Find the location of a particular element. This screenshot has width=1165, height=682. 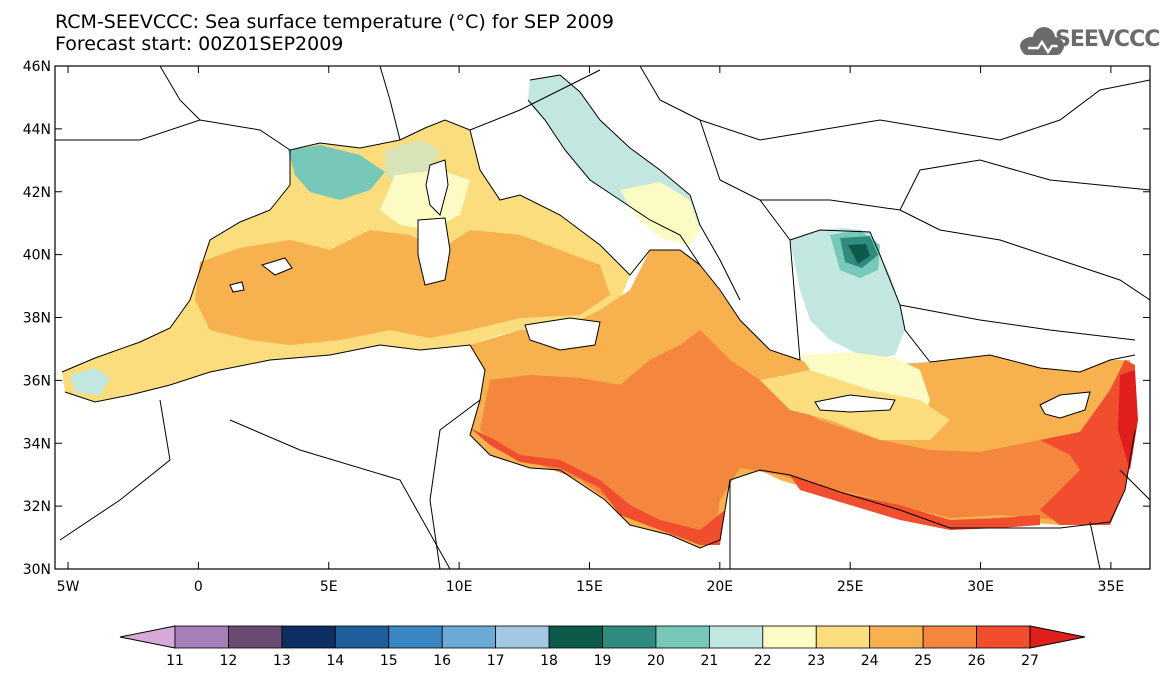

colorbar-min-arrow is located at coordinates (147, 637).